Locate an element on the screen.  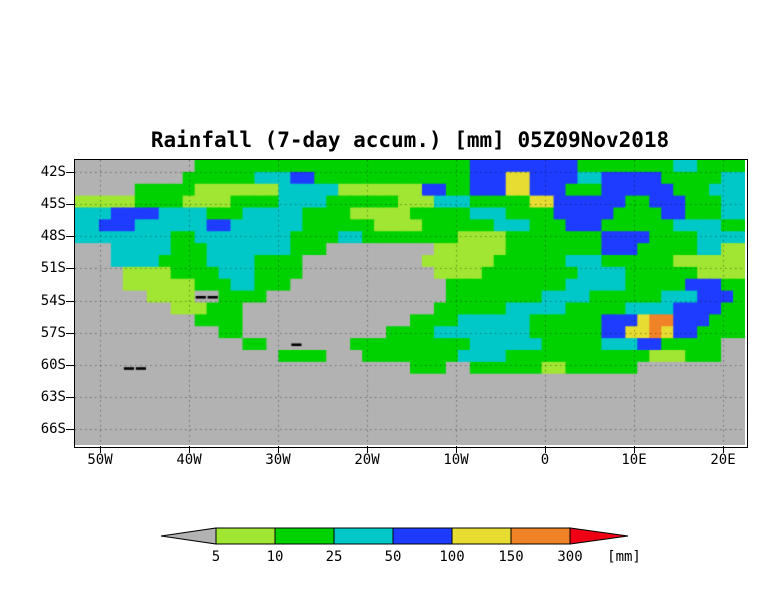
colorbar-gradient is located at coordinates (394, 536).